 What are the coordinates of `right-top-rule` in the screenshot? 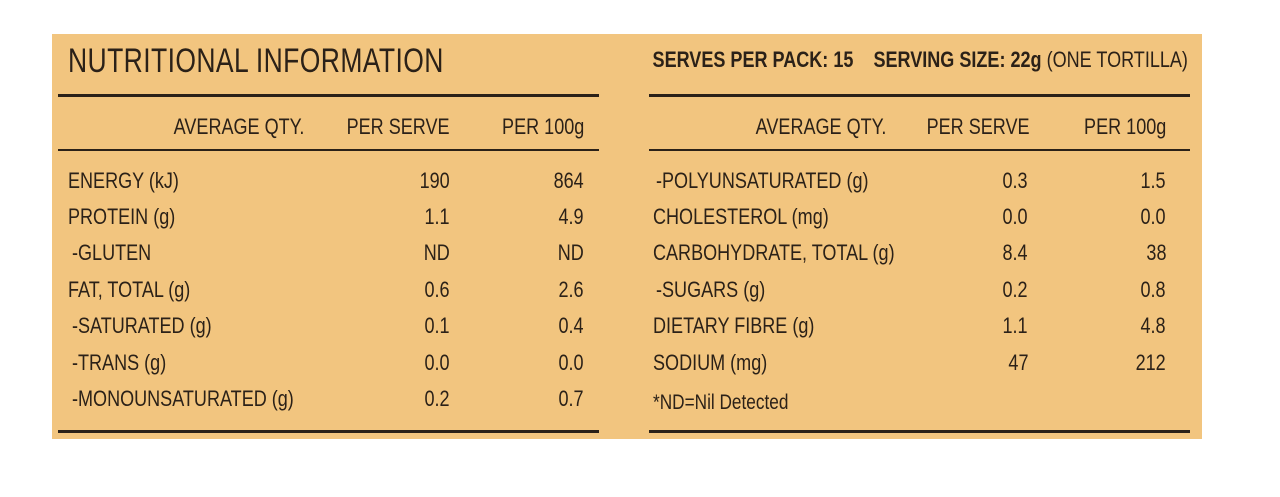 It's located at (919, 95).